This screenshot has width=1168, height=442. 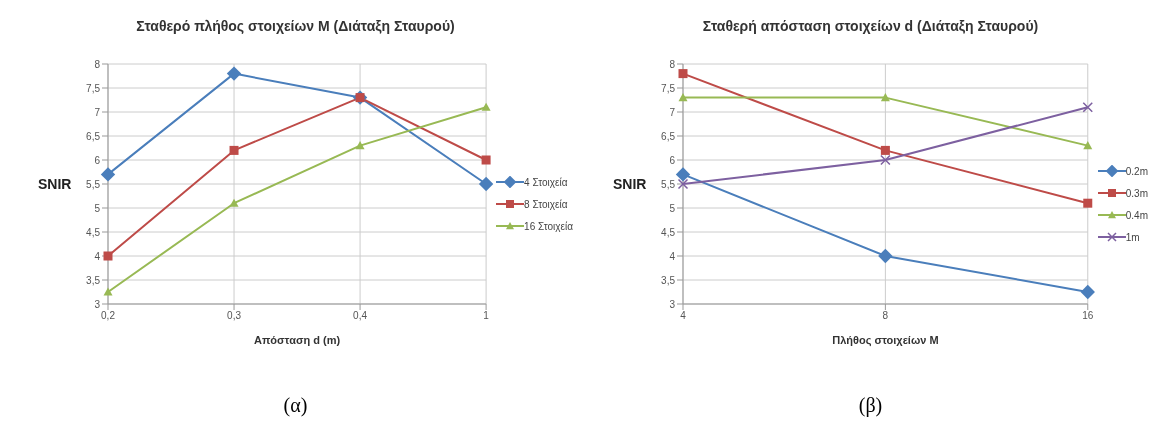 I want to click on legend-label: 1m, so click(x=1132, y=237).